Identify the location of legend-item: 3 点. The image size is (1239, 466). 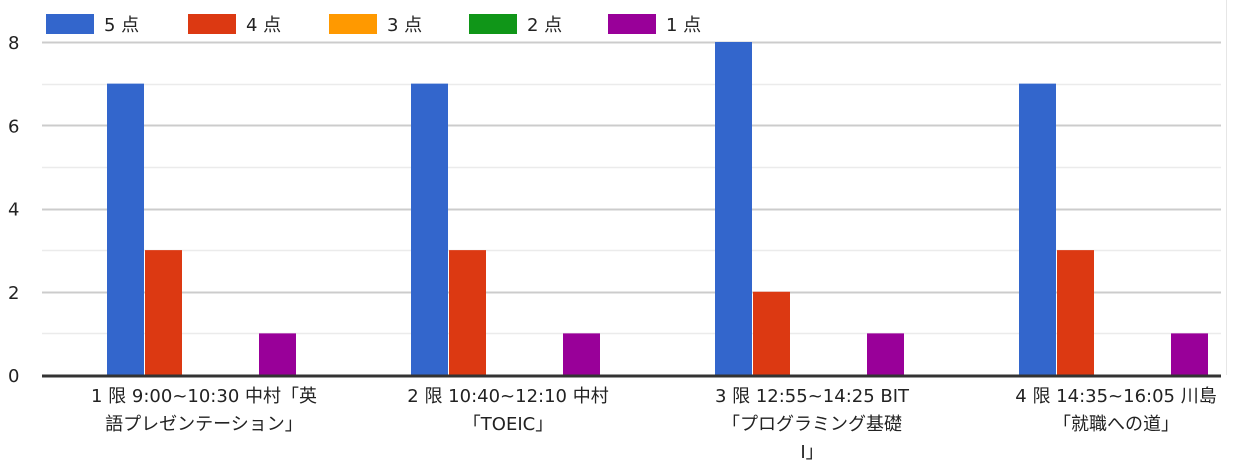
(375, 25).